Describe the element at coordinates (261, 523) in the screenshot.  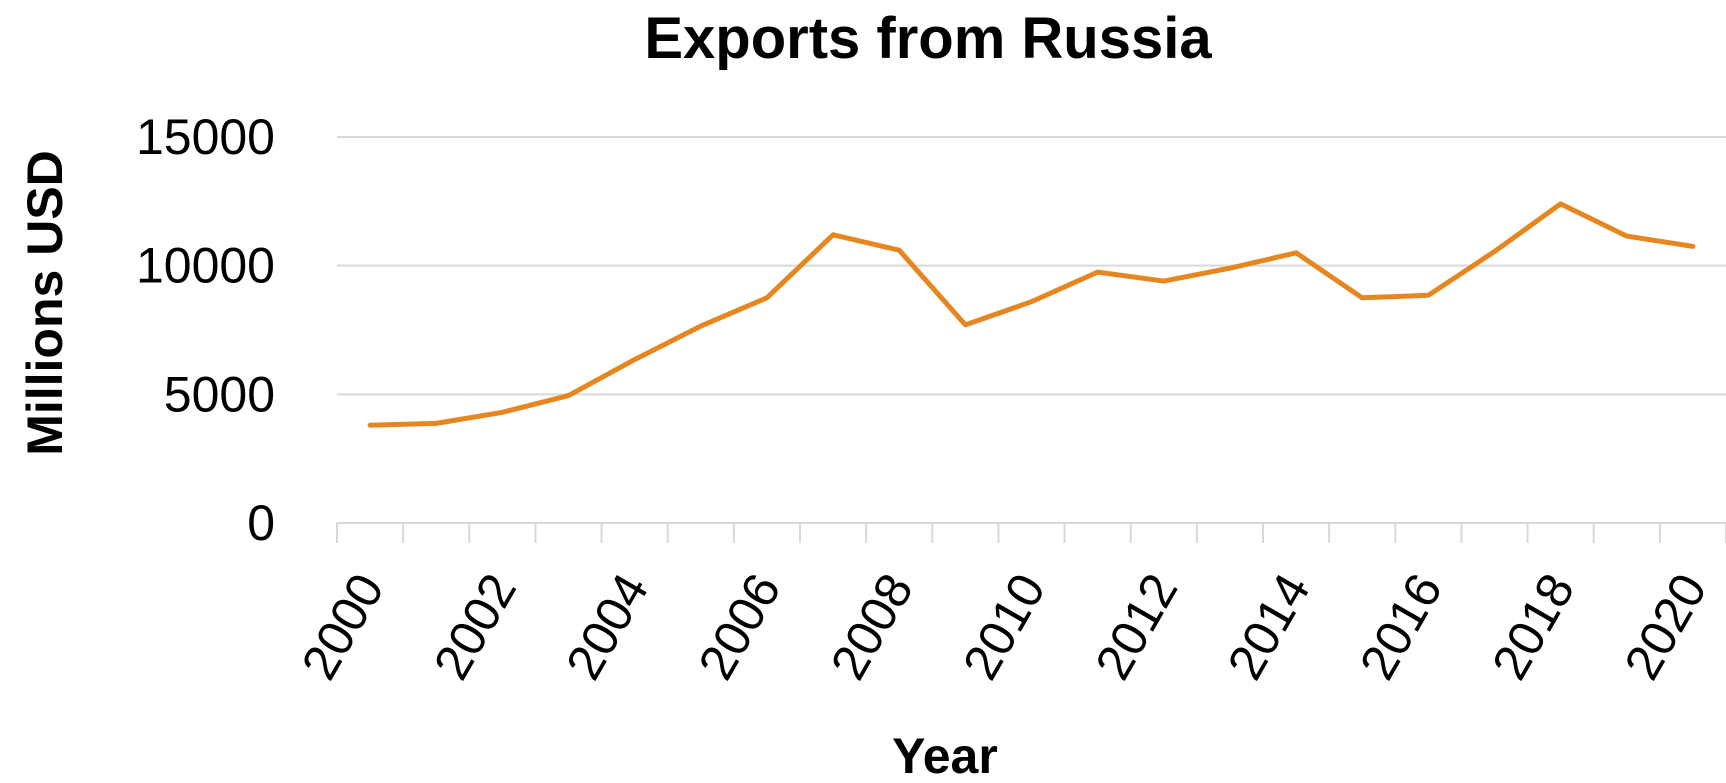
I see `y-tick-label-0: 0` at that location.